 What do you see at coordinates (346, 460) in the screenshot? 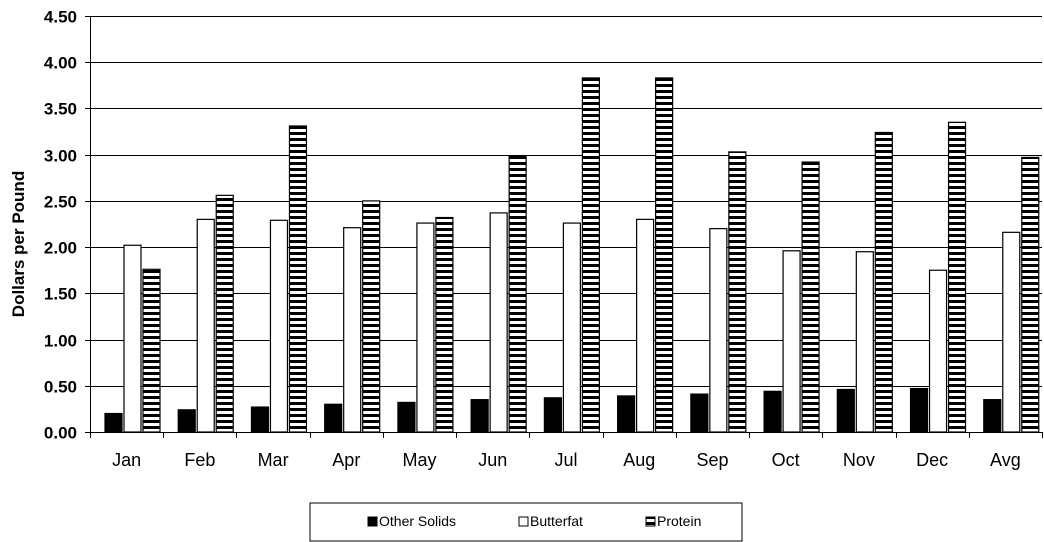
I see `x-category-label: Apr` at bounding box center [346, 460].